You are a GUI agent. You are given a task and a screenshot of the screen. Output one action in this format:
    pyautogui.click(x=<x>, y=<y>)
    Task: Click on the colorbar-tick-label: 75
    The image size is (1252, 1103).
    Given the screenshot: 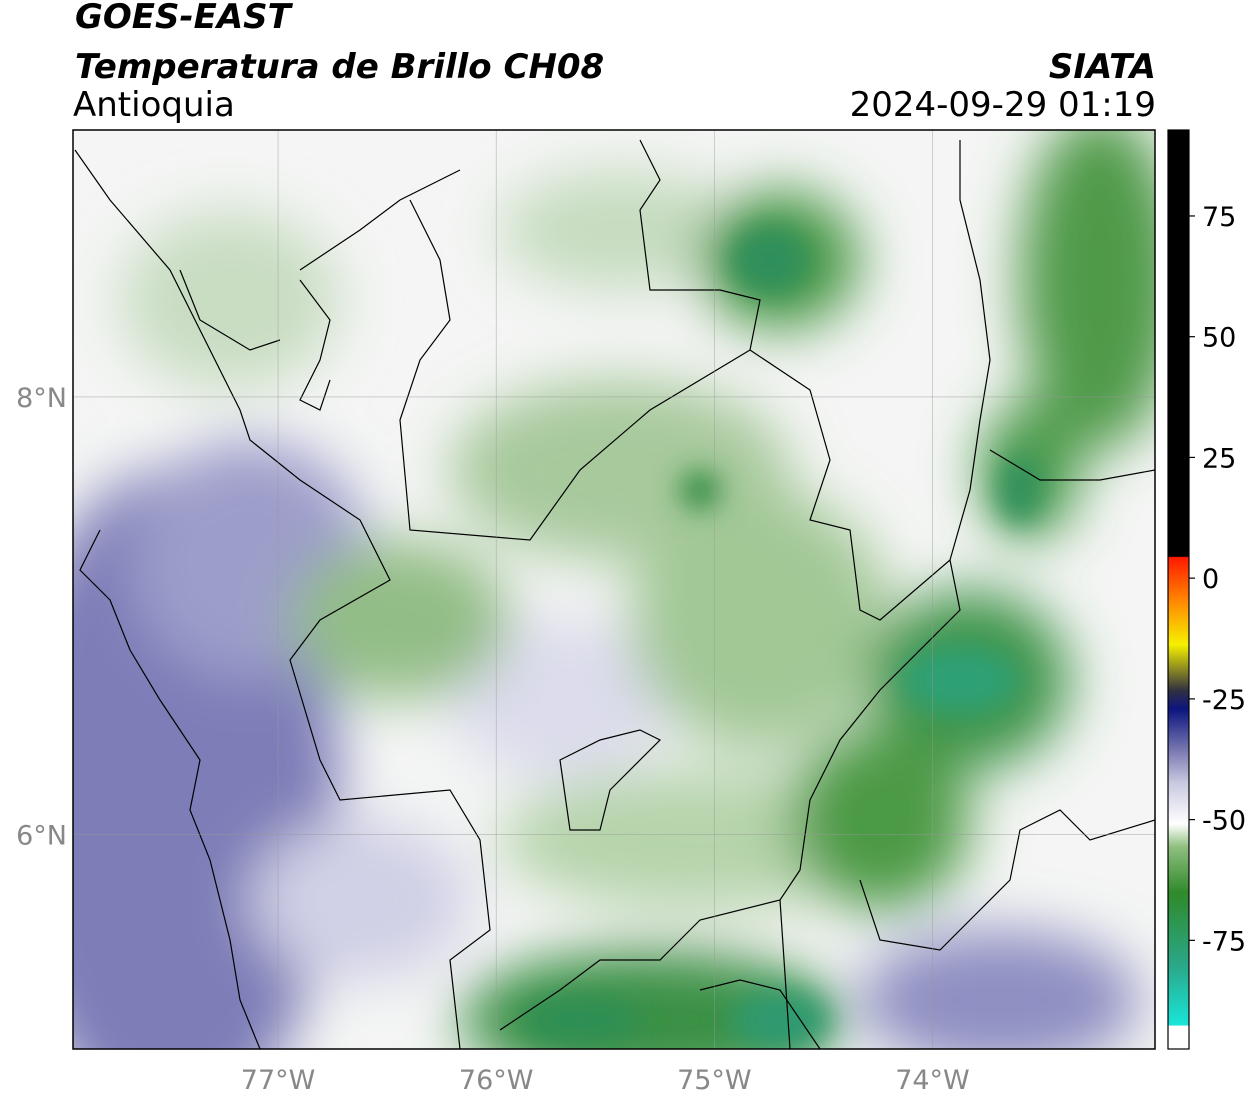 What is the action you would take?
    pyautogui.click(x=1219, y=217)
    